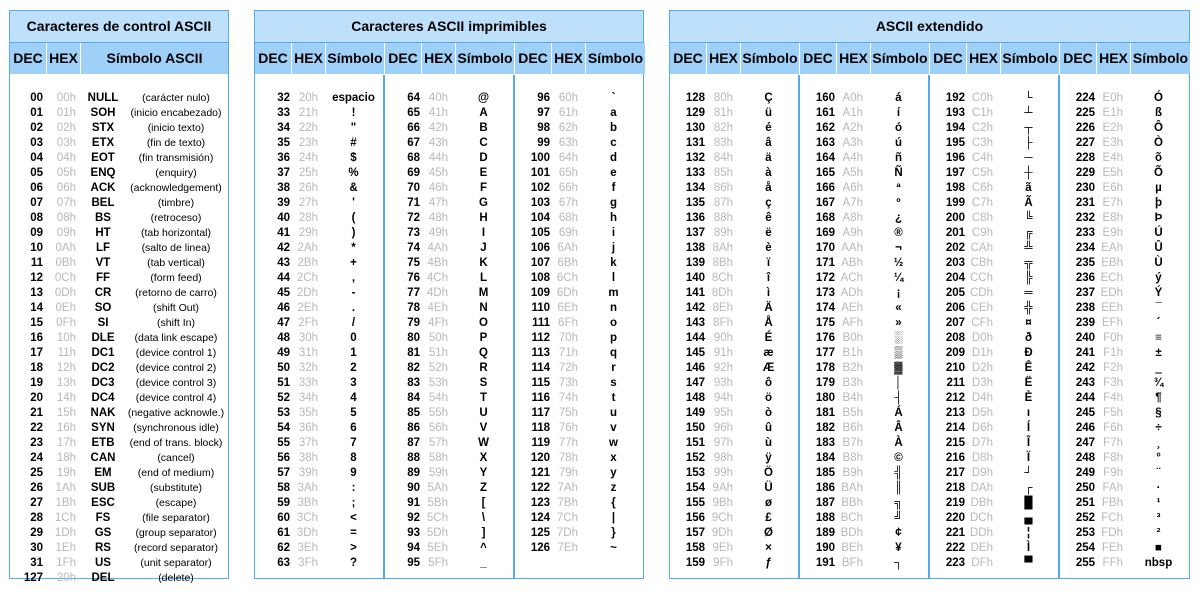 The width and height of the screenshot is (1199, 592). Describe the element at coordinates (36, 203) in the screenshot. I see `dec-cell: 07` at that location.